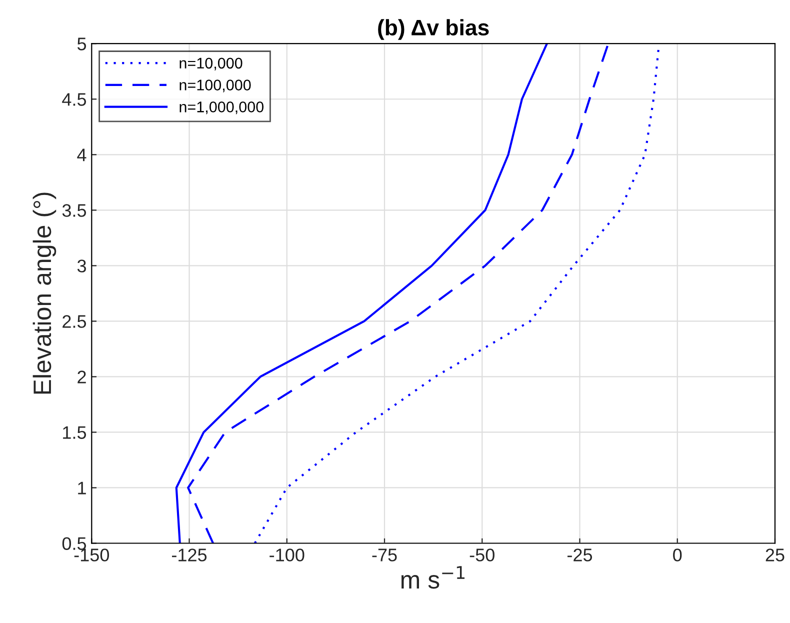  Describe the element at coordinates (287, 555) in the screenshot. I see `x-tick-label: -100` at that location.